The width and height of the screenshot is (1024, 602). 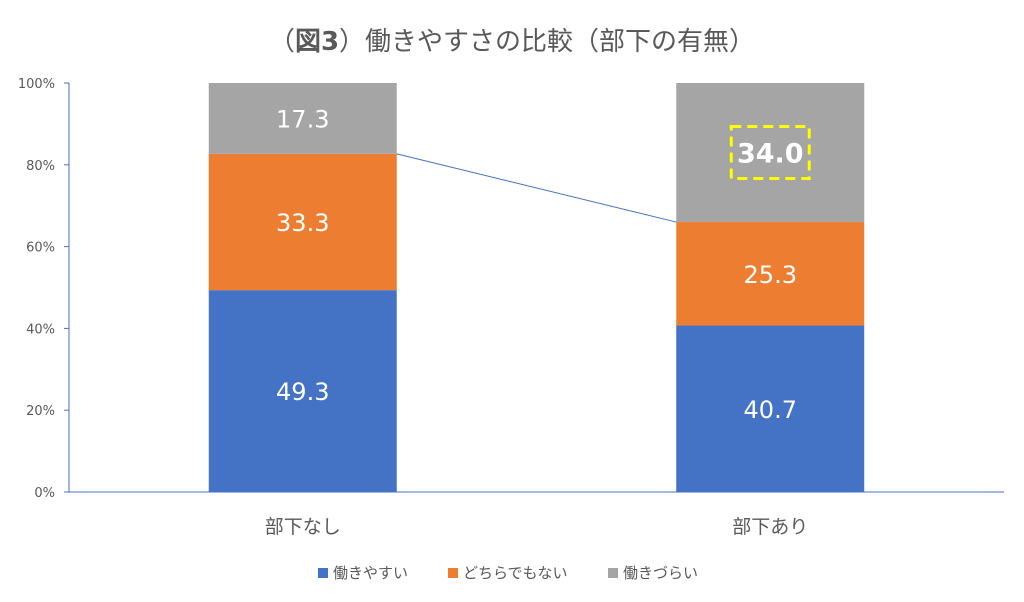 I want to click on x-category-label: 部下あり, so click(x=770, y=527).